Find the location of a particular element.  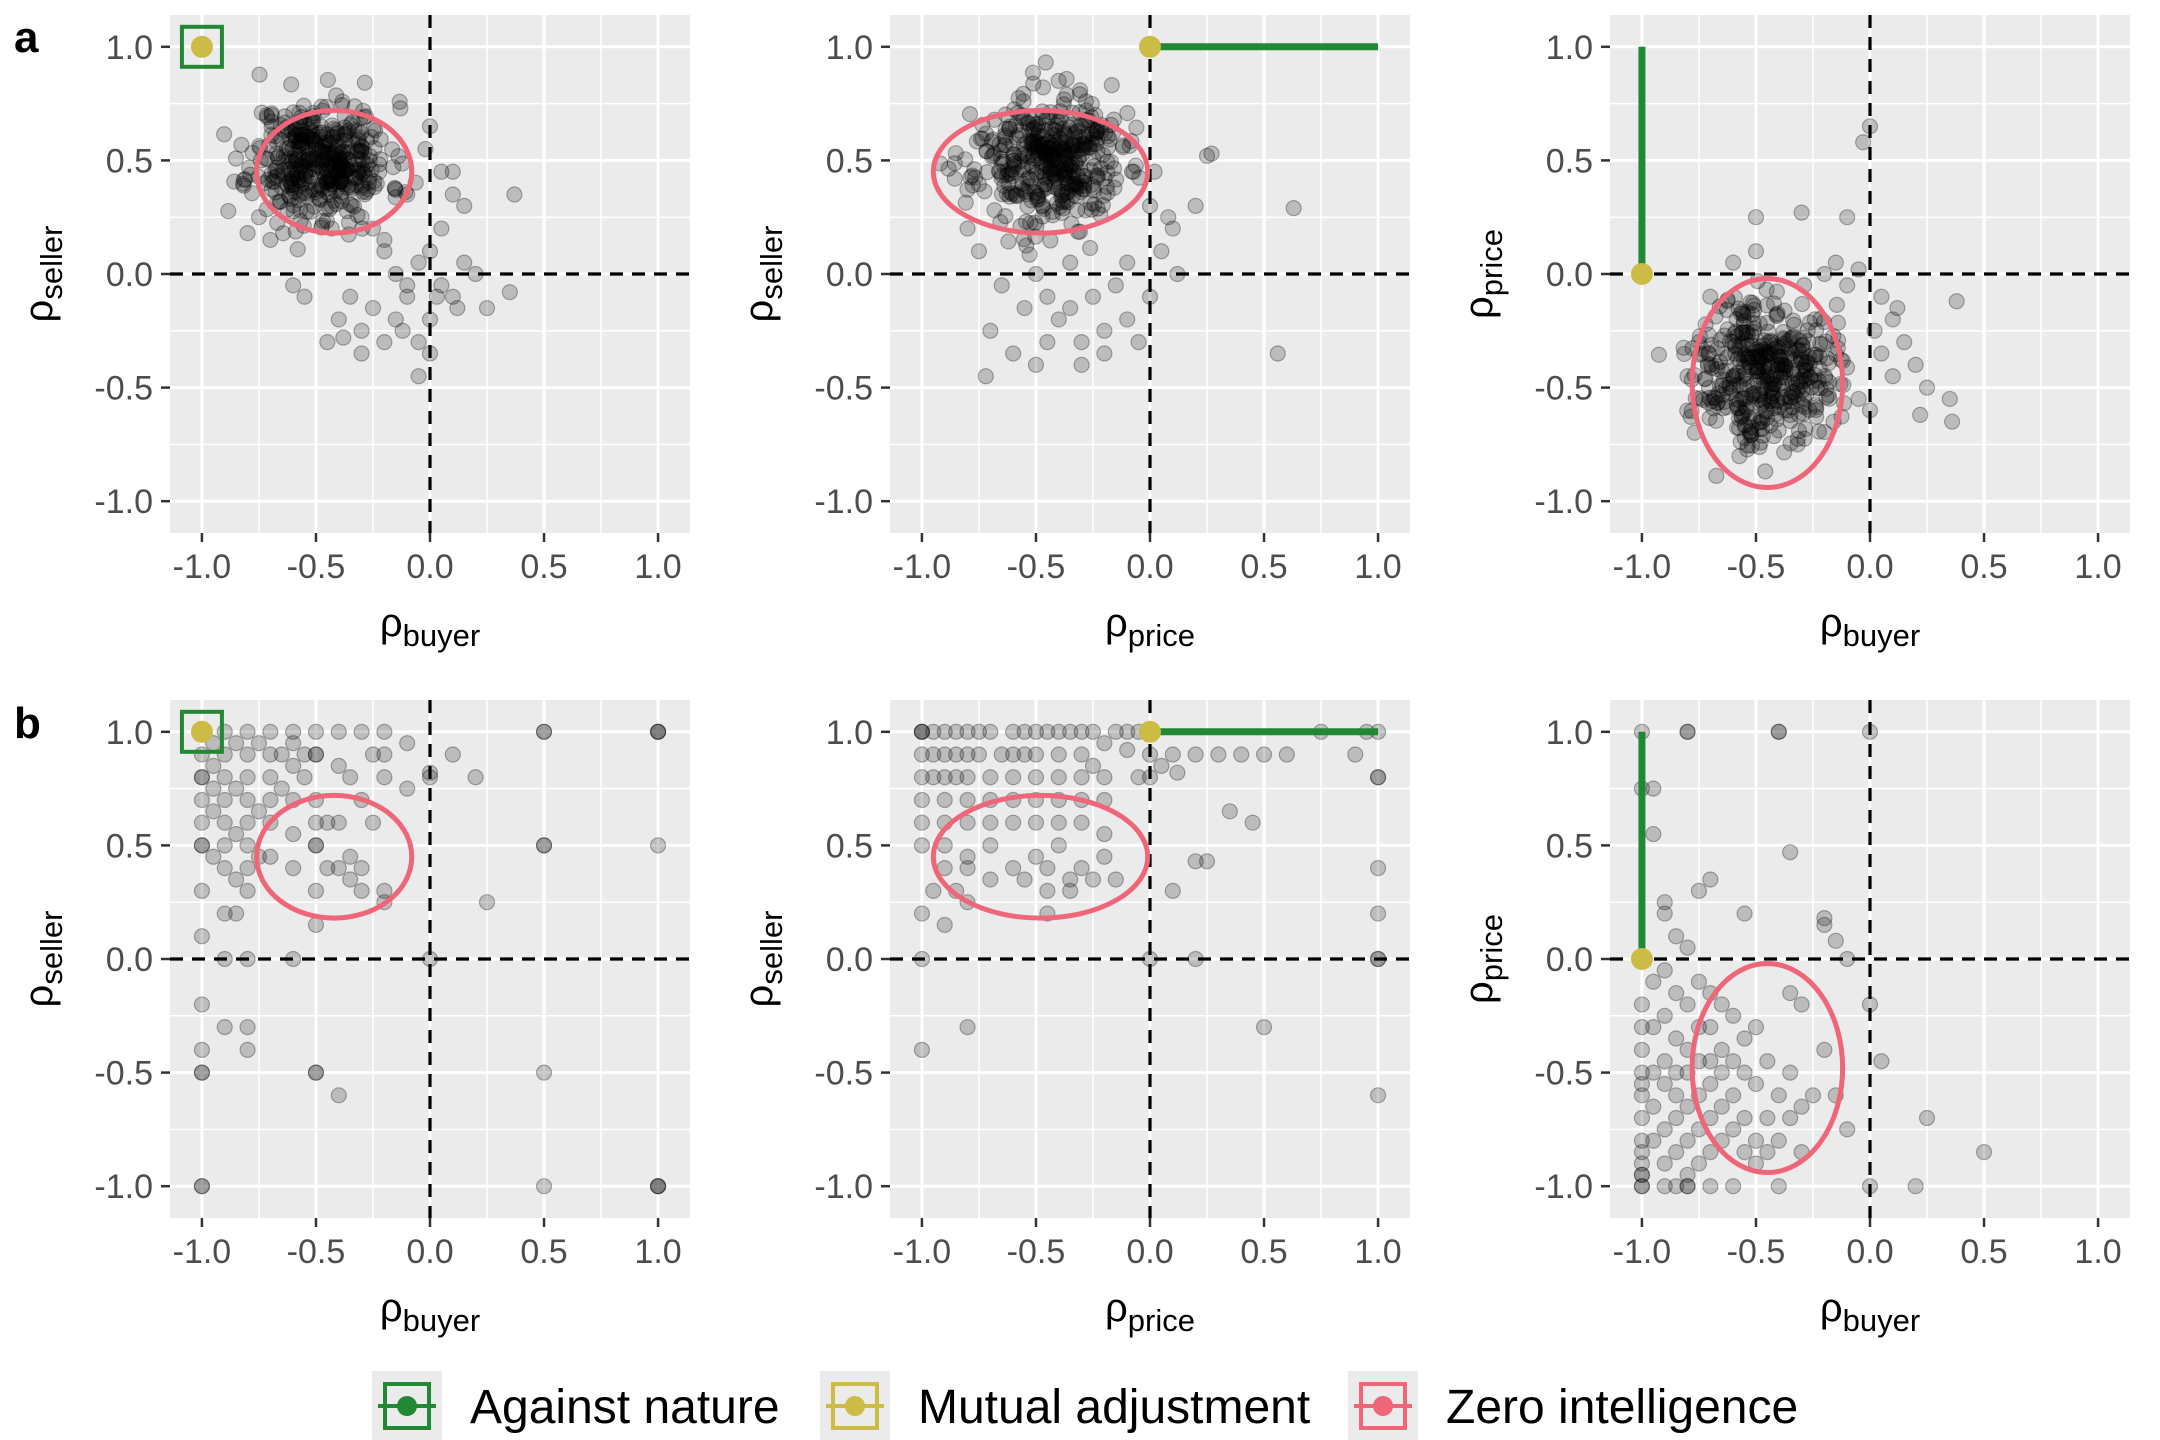

row-label-b: b is located at coordinates (27, 723).